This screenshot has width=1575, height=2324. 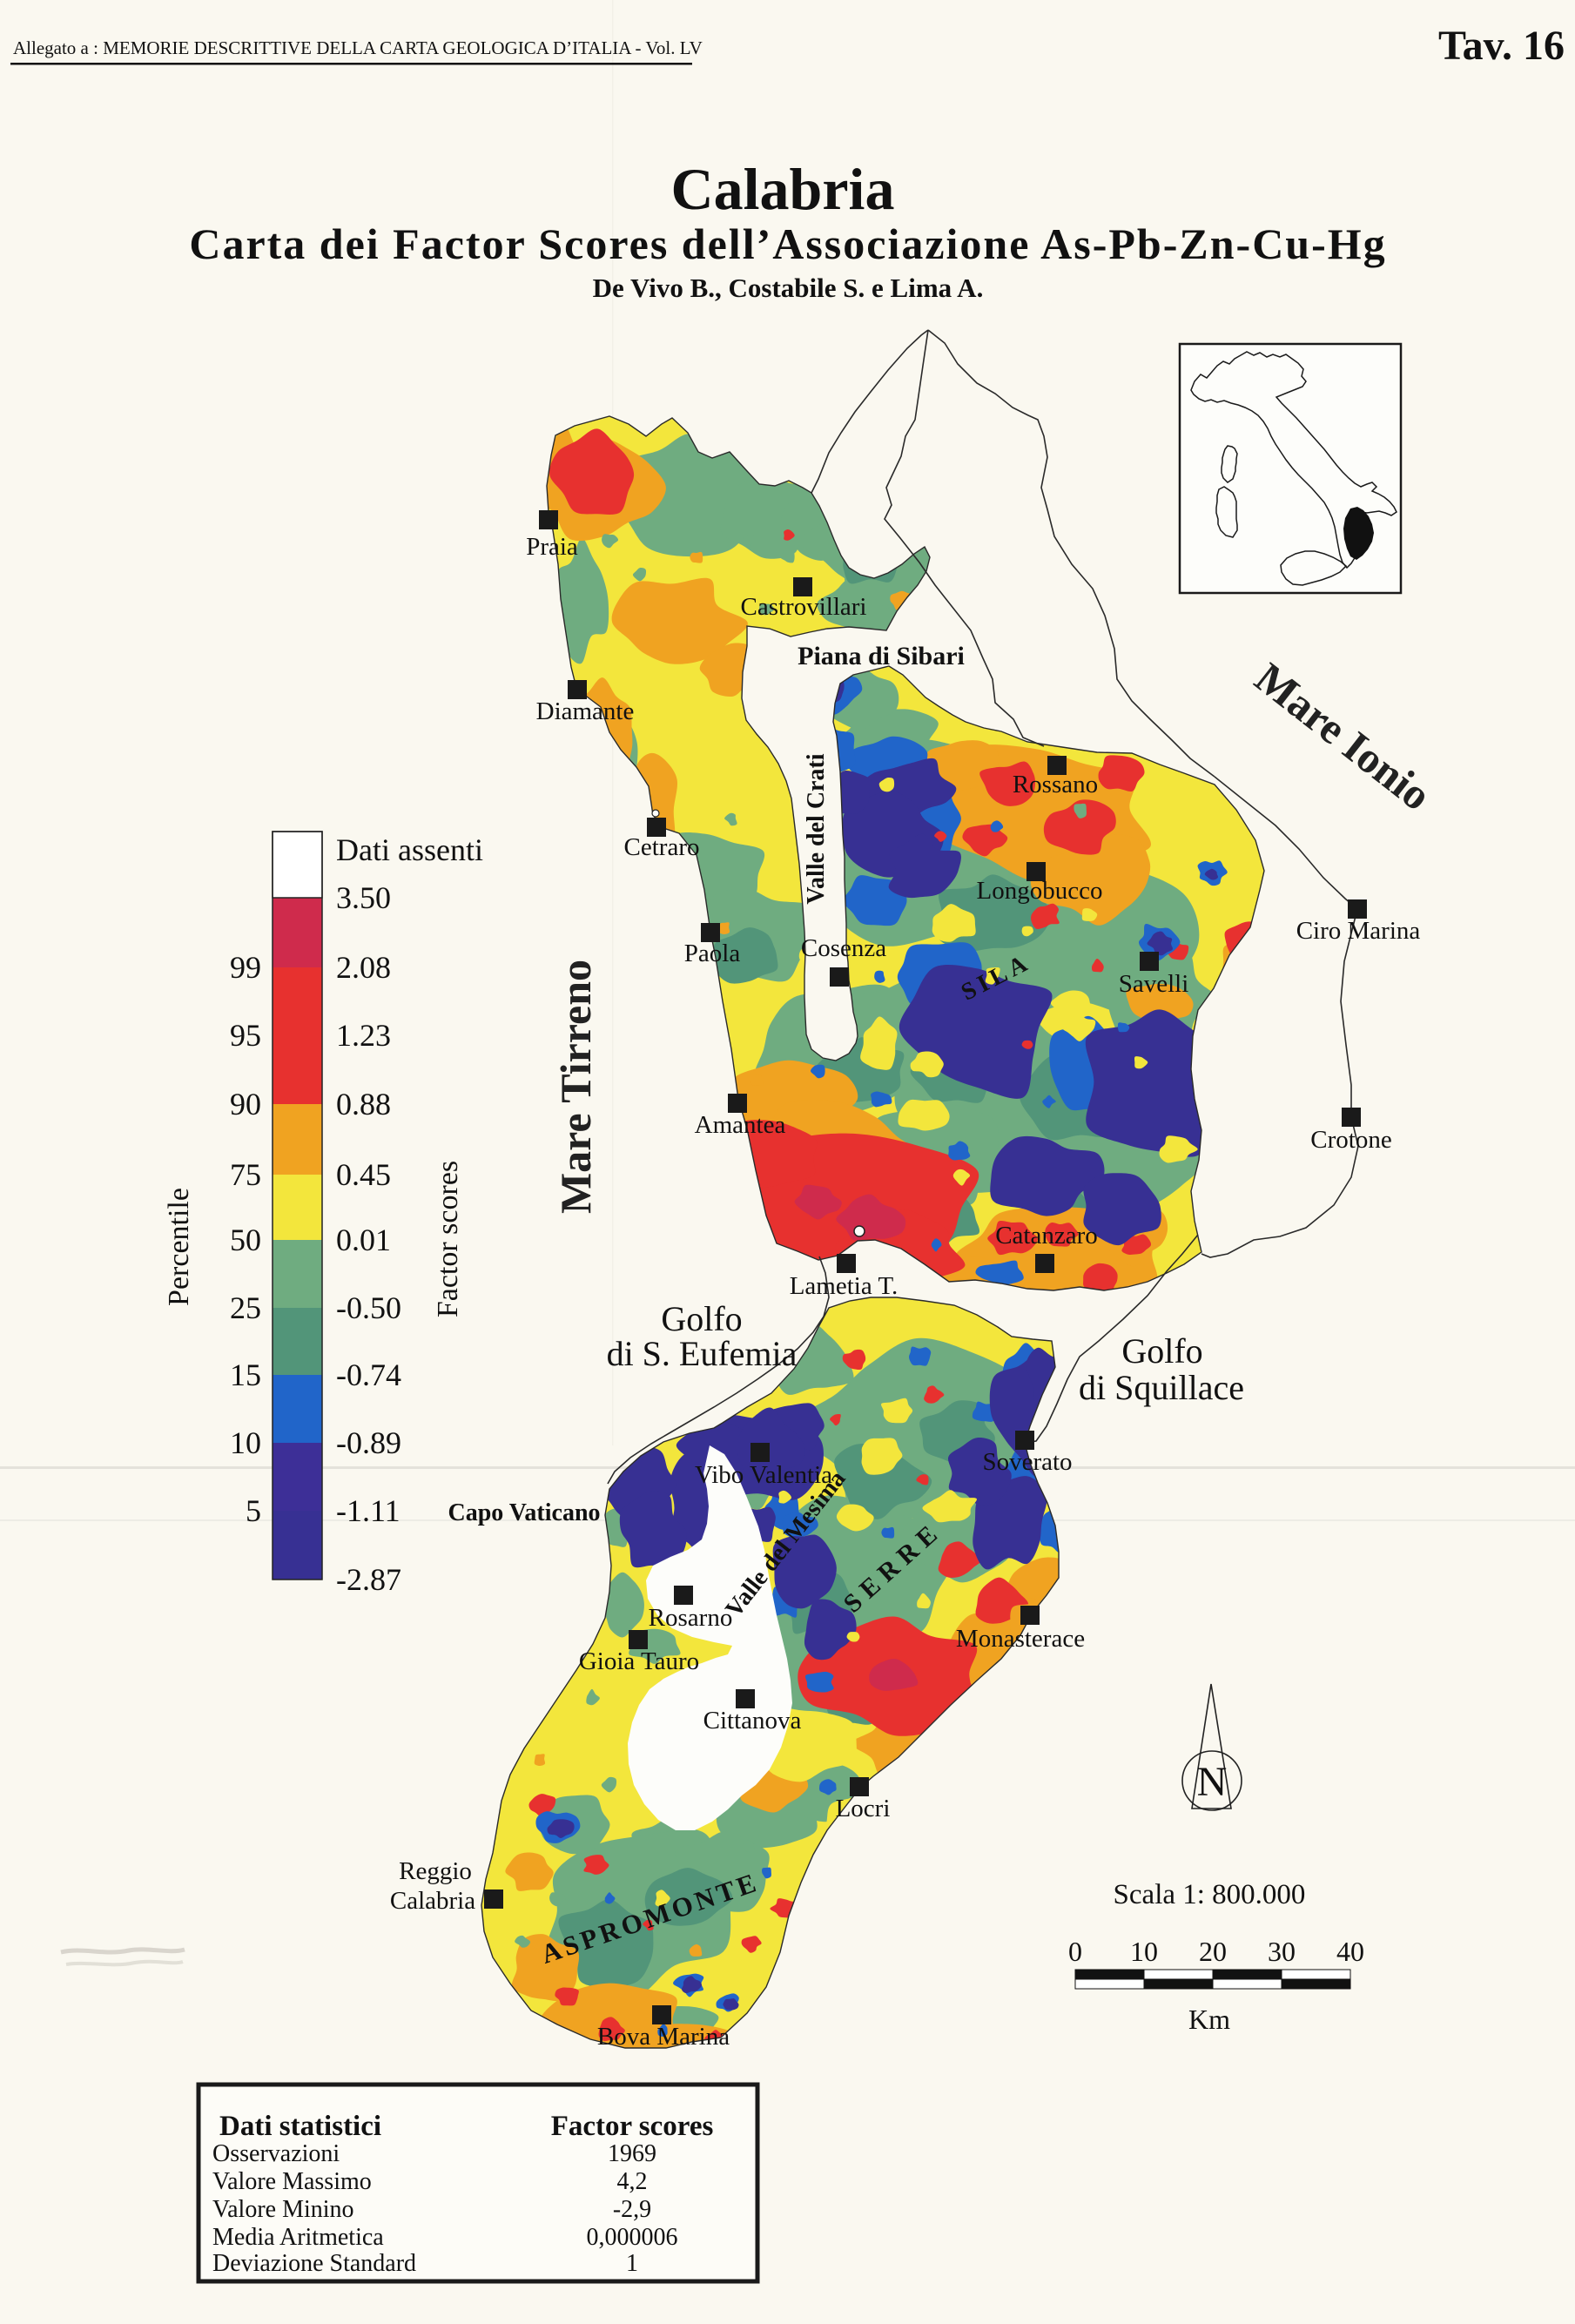 What do you see at coordinates (703, 1353) in the screenshot?
I see `svg-text: di S. Eufemia` at bounding box center [703, 1353].